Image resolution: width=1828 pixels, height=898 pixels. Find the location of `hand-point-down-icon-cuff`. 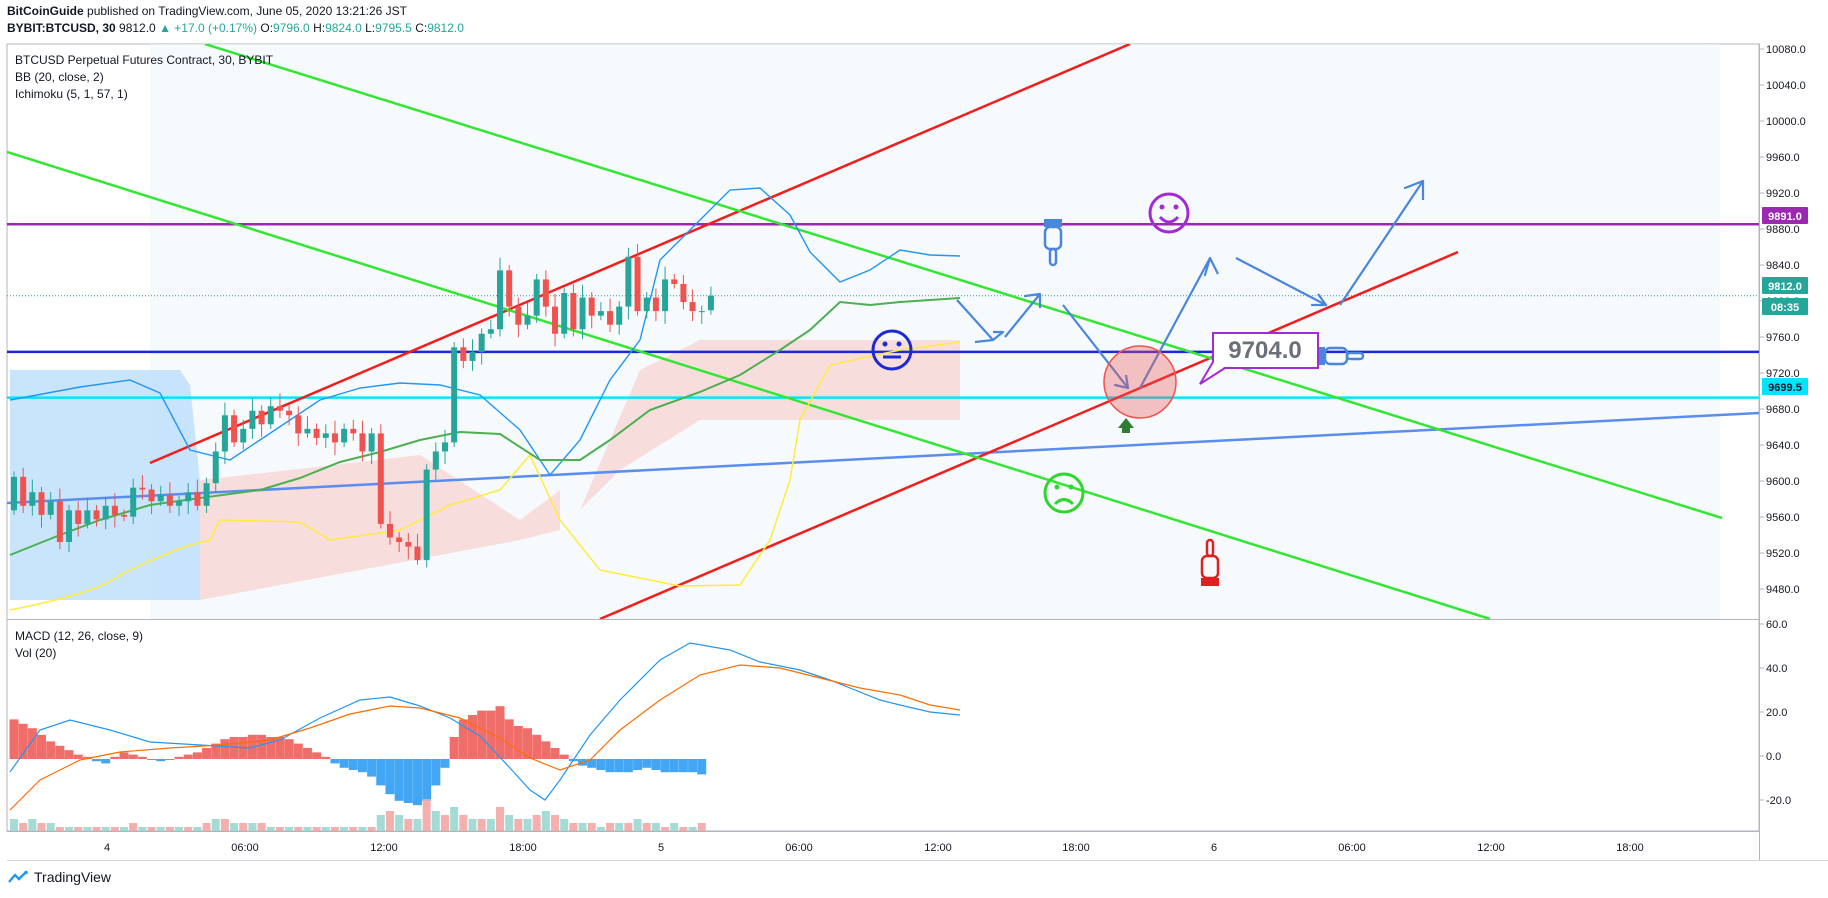

hand-point-down-icon-cuff is located at coordinates (1053, 223).